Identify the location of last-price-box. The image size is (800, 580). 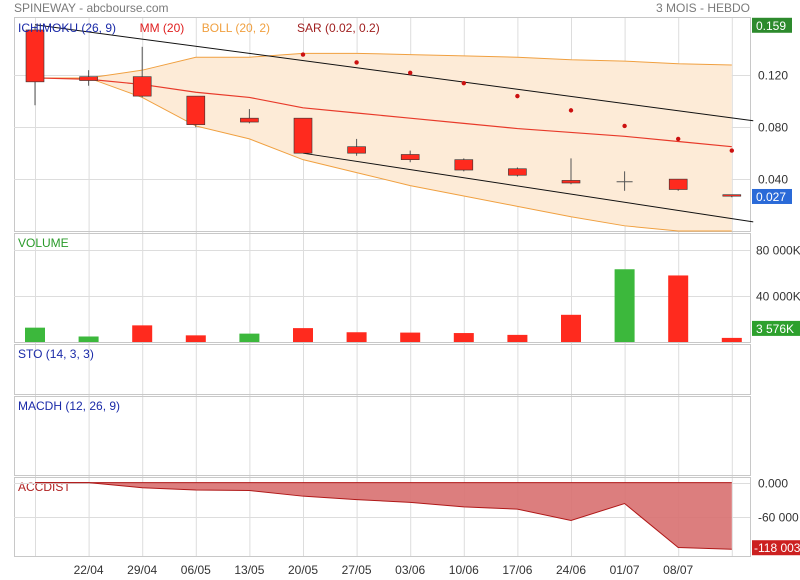
(772, 196).